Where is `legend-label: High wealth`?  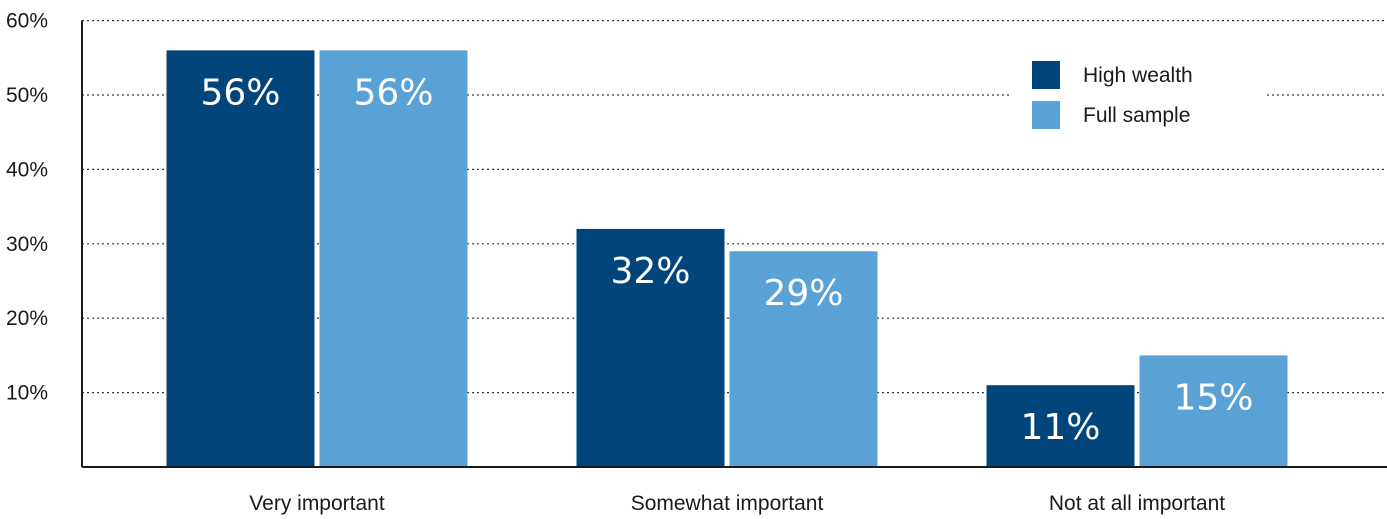
legend-label: High wealth is located at coordinates (1138, 75).